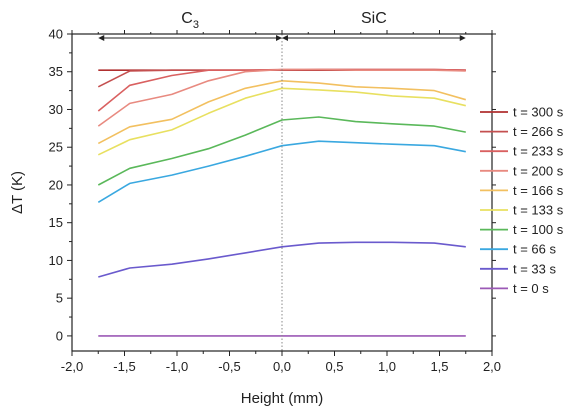 This screenshot has height=414, width=581. What do you see at coordinates (59, 298) in the screenshot?
I see `y-tick-label: 5` at bounding box center [59, 298].